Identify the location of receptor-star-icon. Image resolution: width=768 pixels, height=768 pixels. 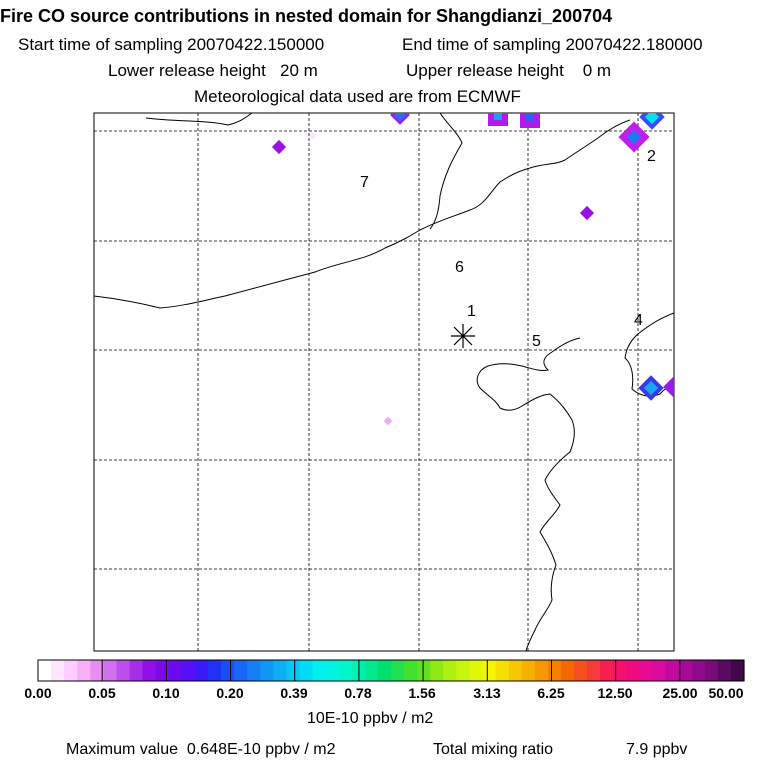
(463, 336).